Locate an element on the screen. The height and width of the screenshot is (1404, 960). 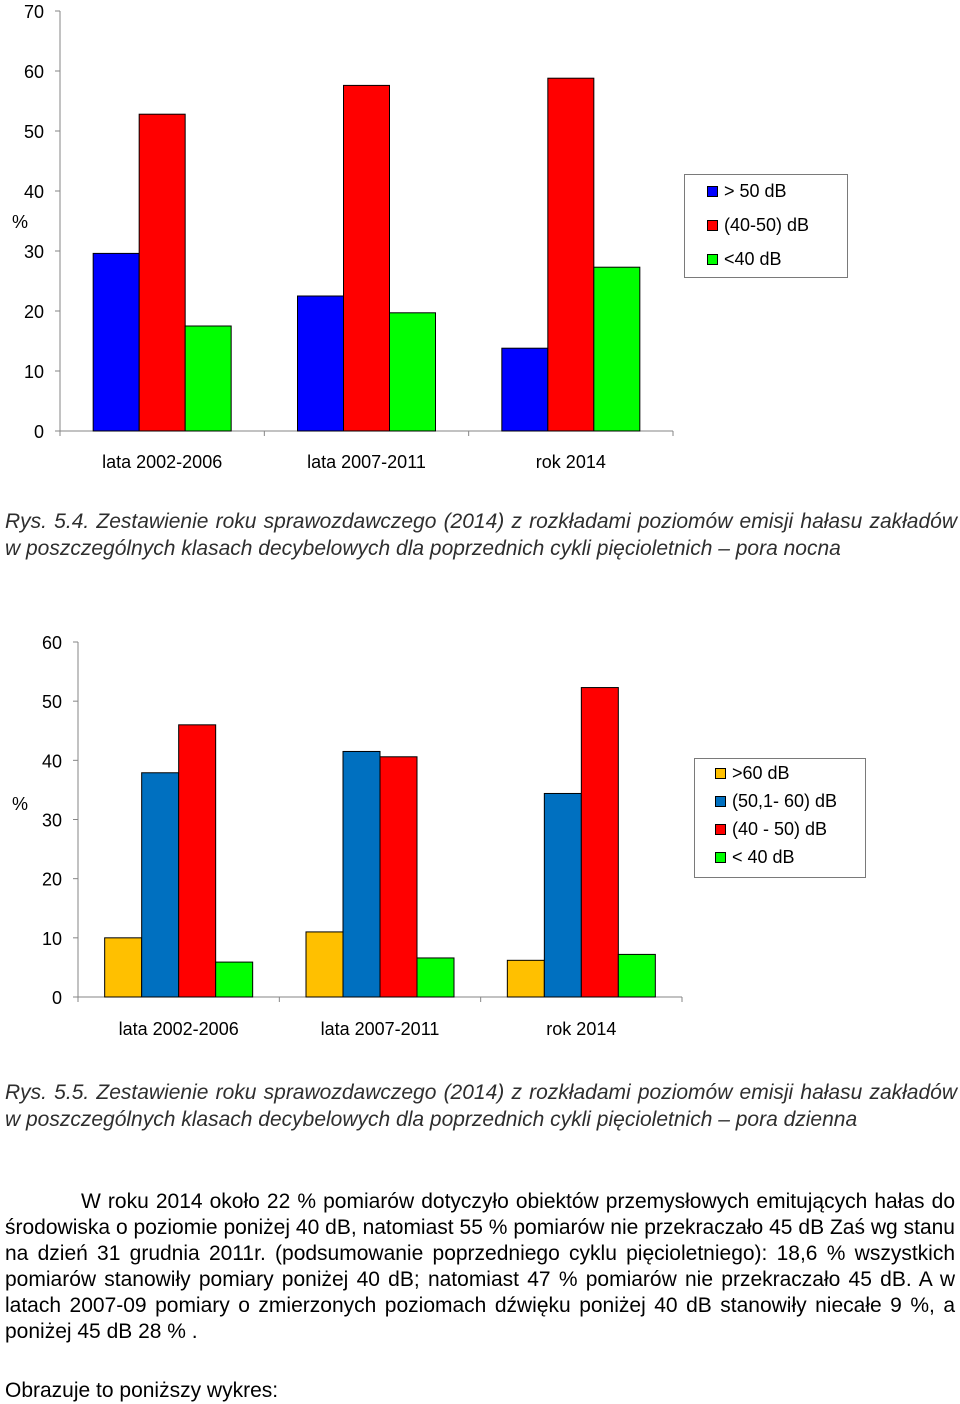
legend-label: < 40 dB is located at coordinates (763, 857).